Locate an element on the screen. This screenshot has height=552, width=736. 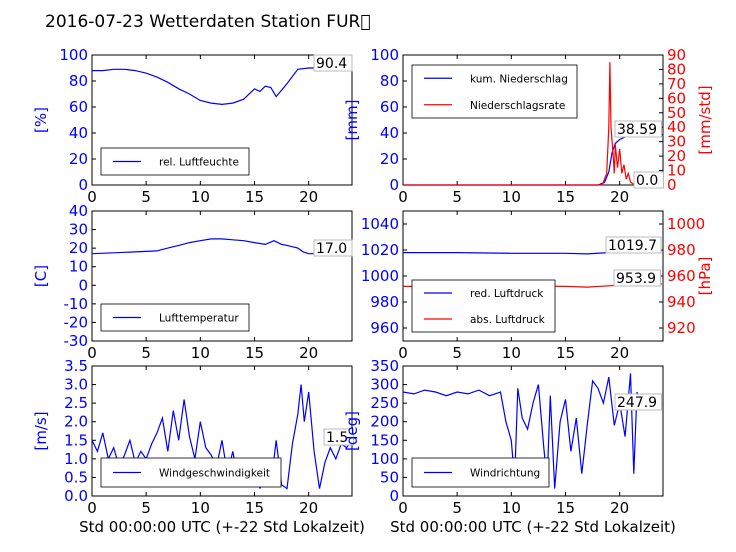
y-tick-label: 3.0 is located at coordinates (76, 385).